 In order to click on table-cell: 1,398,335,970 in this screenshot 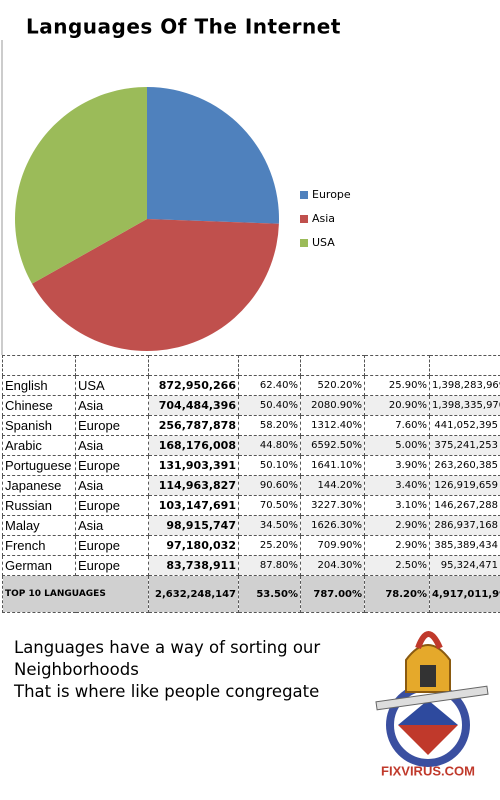, I will do `click(464, 405)`.